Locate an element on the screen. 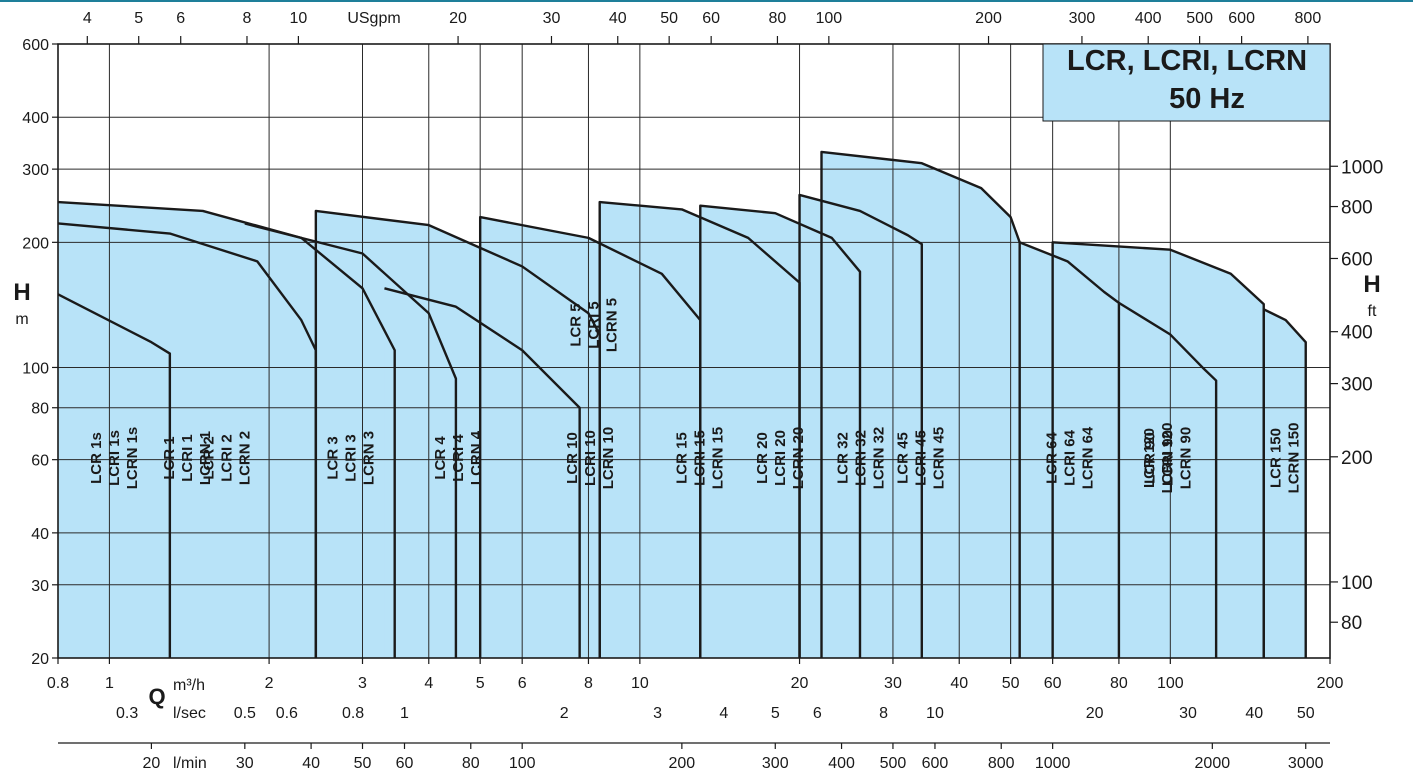 The width and height of the screenshot is (1413, 769). title-background is located at coordinates (1186, 82).